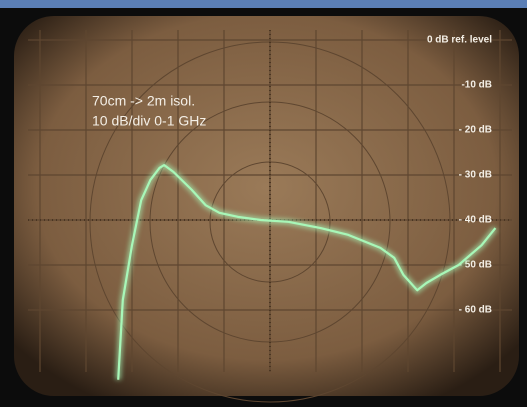 This screenshot has width=527, height=407. What do you see at coordinates (475, 310) in the screenshot?
I see `y-tick-label: - 60 dB` at bounding box center [475, 310].